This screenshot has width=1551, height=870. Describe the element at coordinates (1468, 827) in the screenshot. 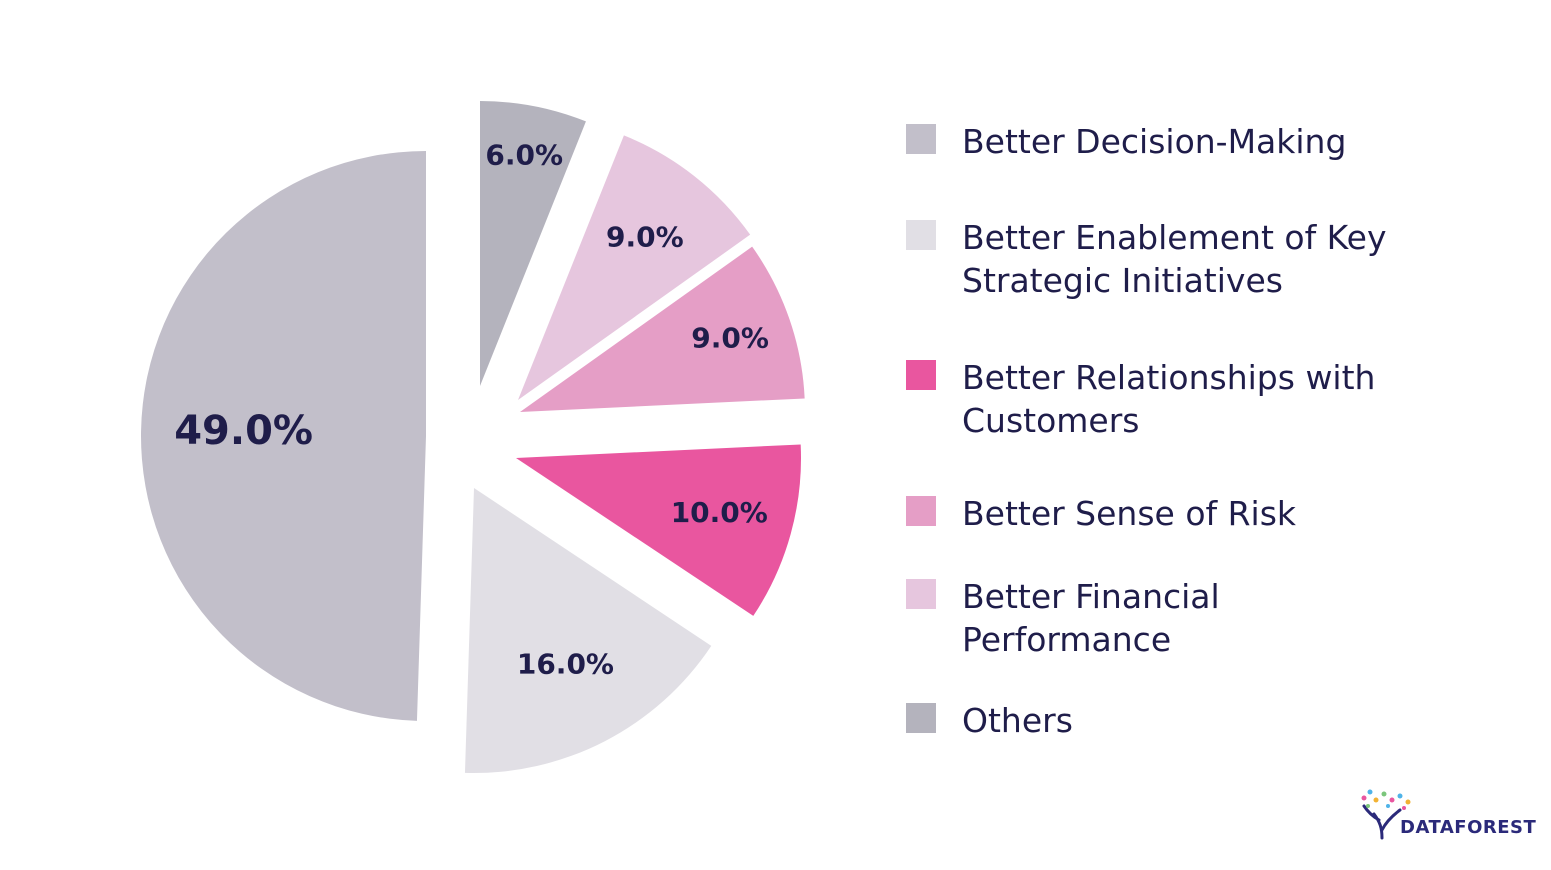

I see `brand-name: DATAFOREST` at that location.